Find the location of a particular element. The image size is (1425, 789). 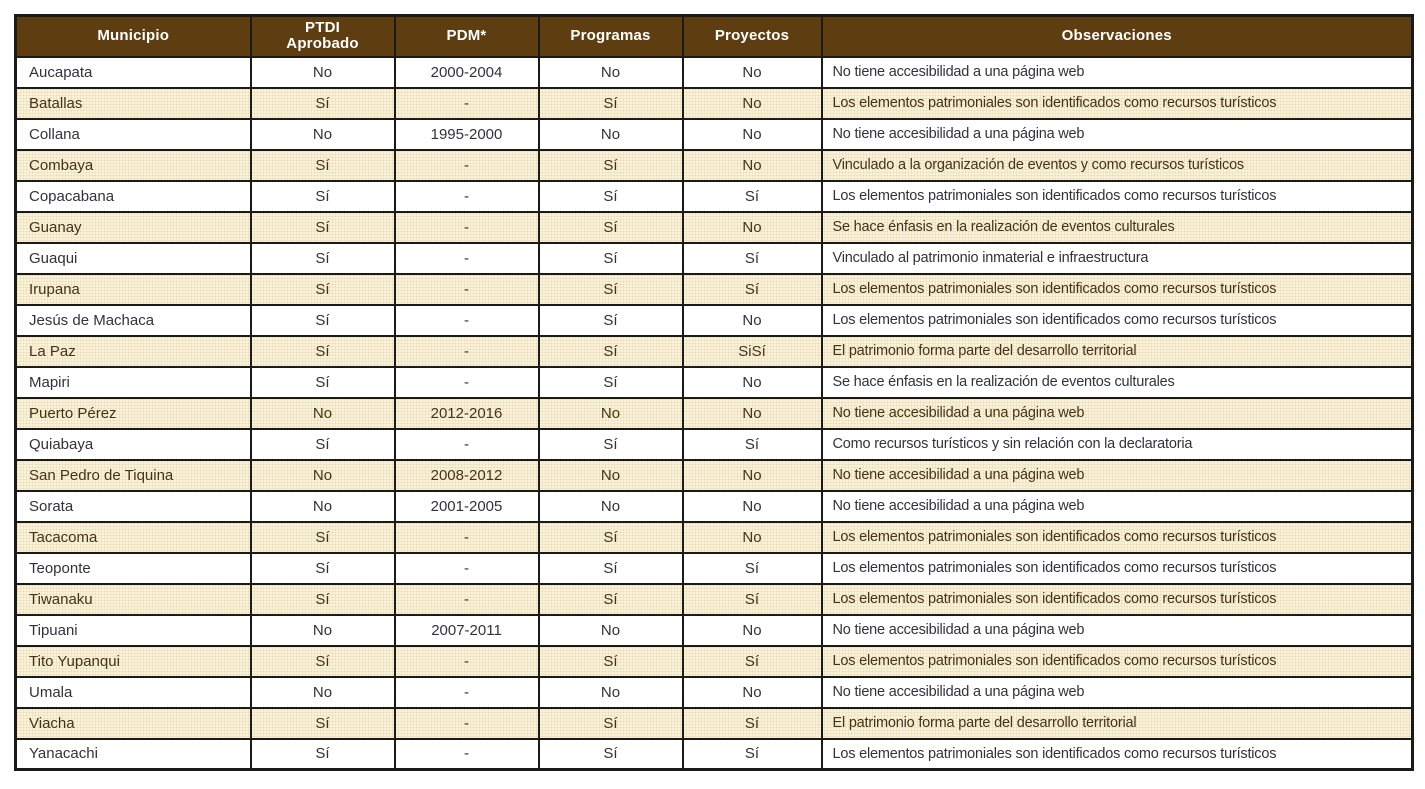

municipio-cell: Tipuani is located at coordinates (133, 630).